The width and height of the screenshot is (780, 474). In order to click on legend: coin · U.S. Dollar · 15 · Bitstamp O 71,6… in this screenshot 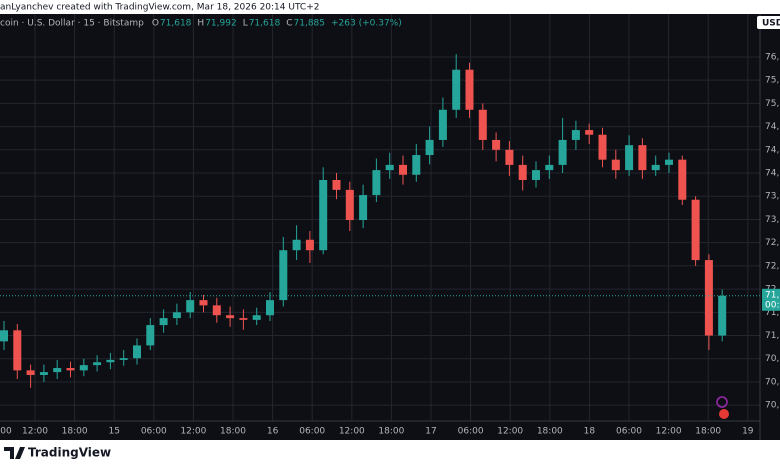, I will do `click(201, 24)`.